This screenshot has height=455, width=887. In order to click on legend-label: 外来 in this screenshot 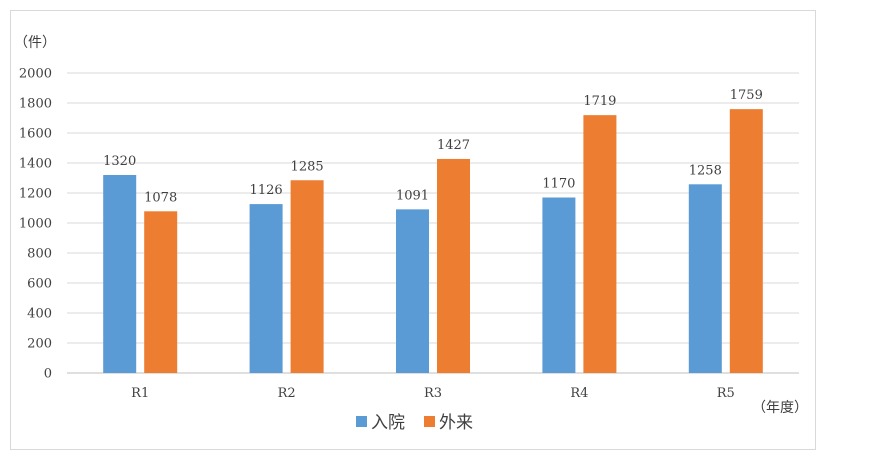, I will do `click(456, 423)`.